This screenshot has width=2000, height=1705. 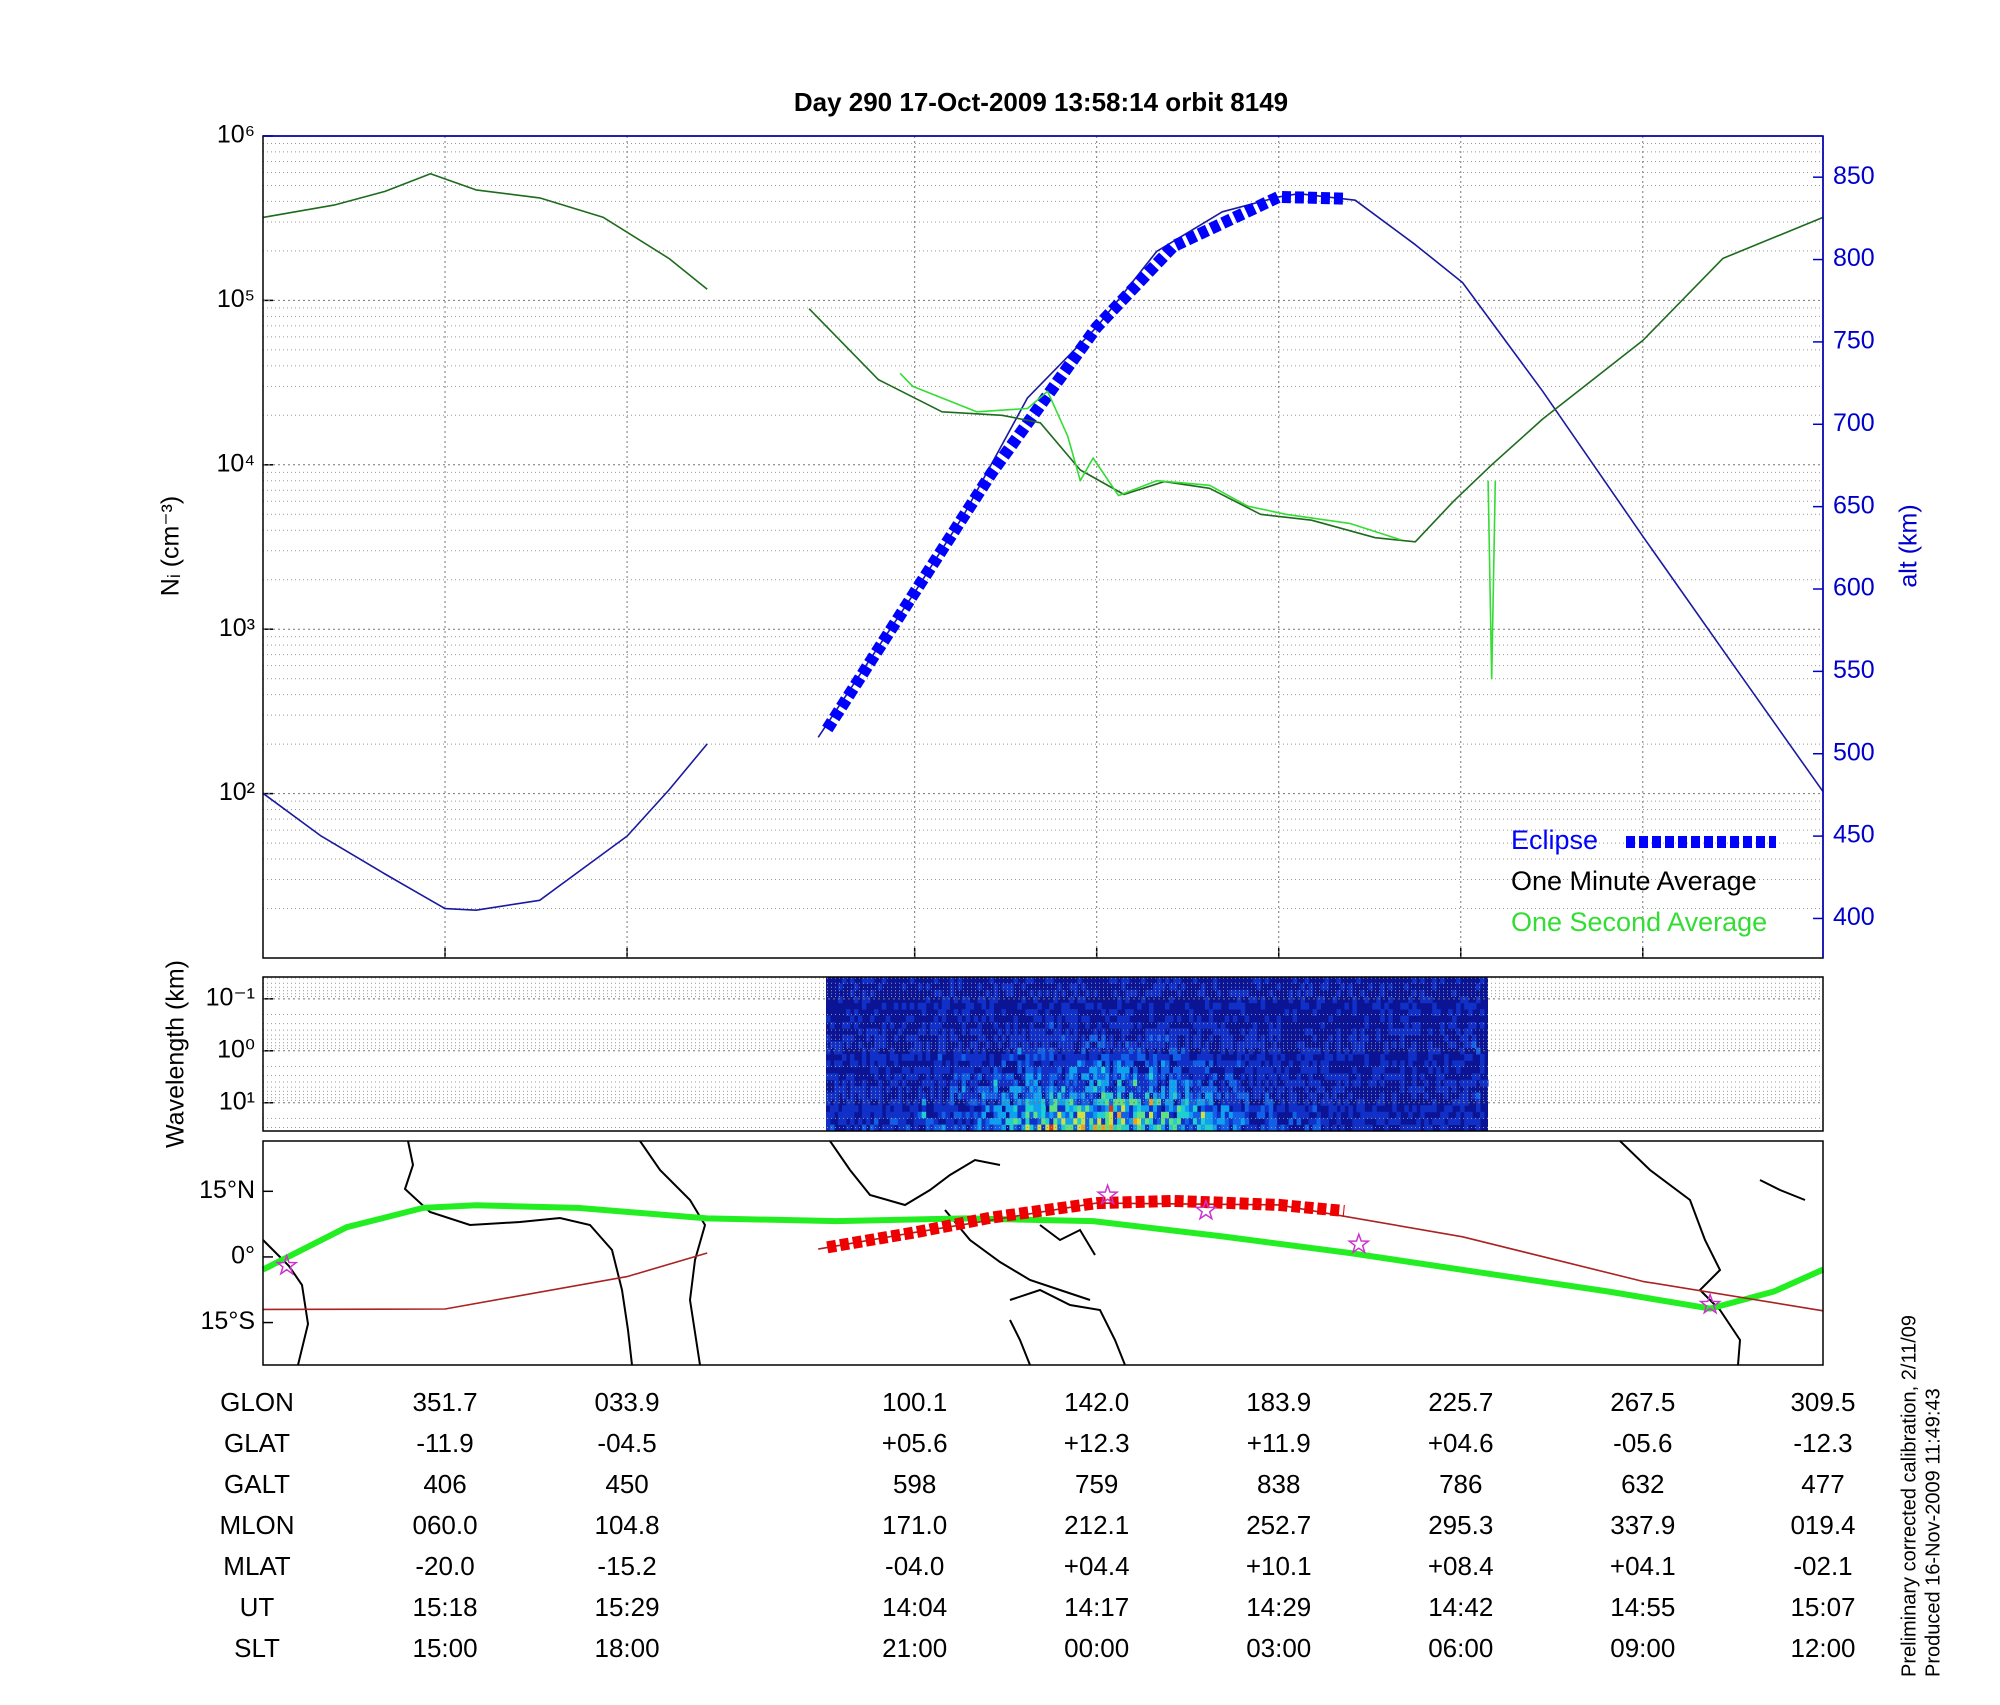 What do you see at coordinates (243, 1256) in the screenshot?
I see `y-tick-label: 0°` at bounding box center [243, 1256].